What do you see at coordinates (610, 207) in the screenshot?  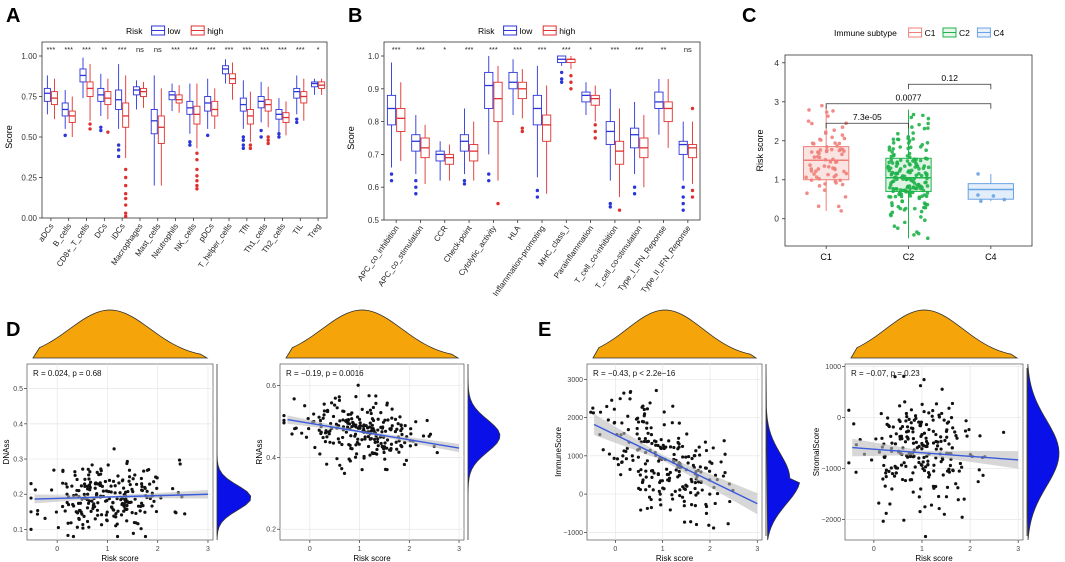 I see `outlier-point` at bounding box center [610, 207].